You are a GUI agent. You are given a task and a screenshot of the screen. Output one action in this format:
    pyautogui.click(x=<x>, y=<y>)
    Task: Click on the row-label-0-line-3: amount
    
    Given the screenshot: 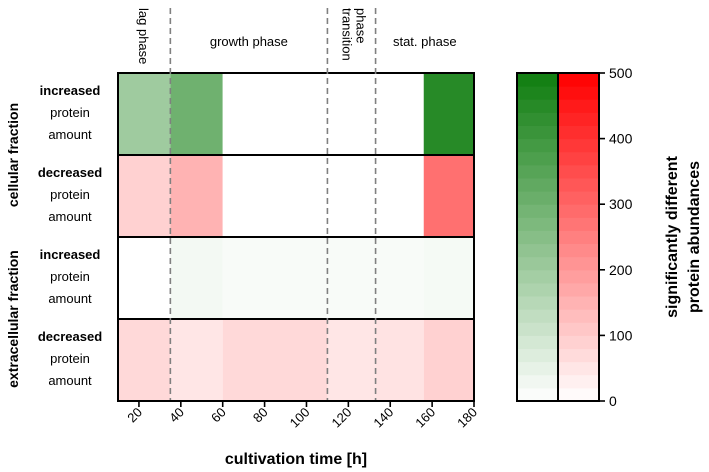 What is the action you would take?
    pyautogui.click(x=70, y=134)
    